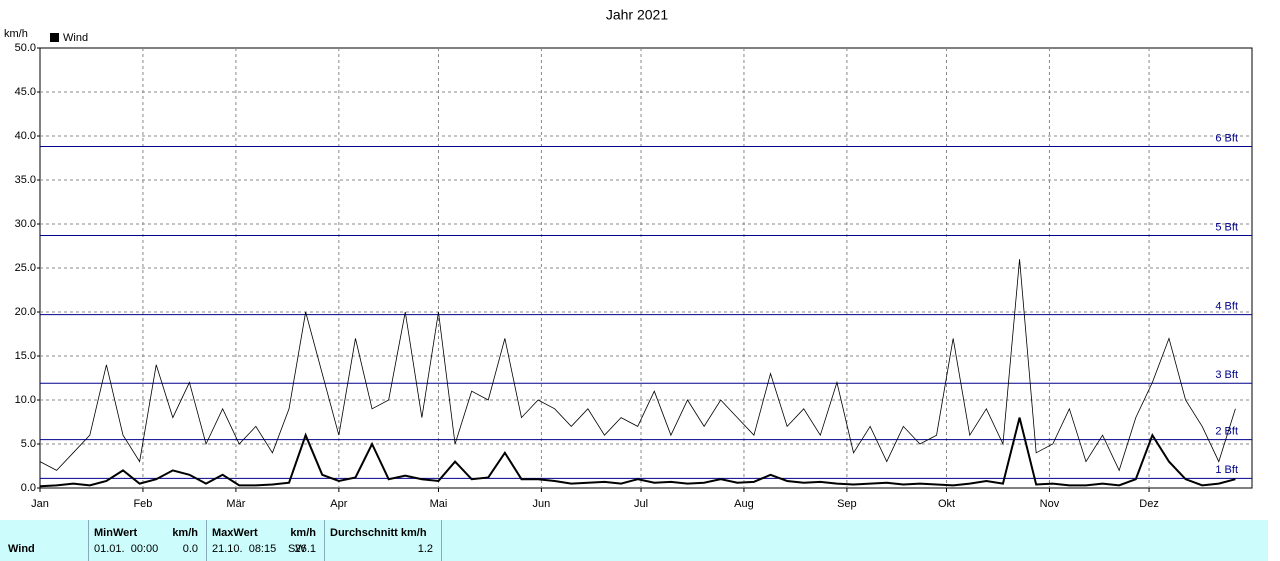  Describe the element at coordinates (744, 504) in the screenshot. I see `x-tick-label: Aug` at that location.